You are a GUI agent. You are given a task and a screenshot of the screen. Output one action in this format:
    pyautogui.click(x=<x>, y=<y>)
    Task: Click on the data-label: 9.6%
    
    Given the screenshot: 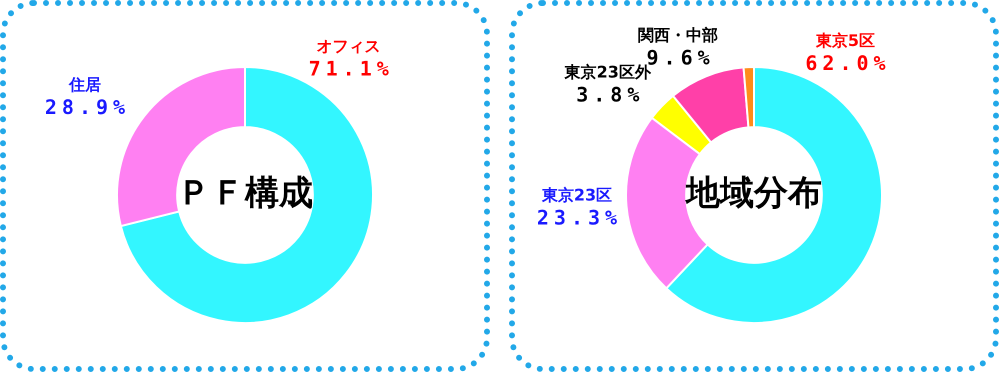 What is the action you would take?
    pyautogui.click(x=680, y=58)
    